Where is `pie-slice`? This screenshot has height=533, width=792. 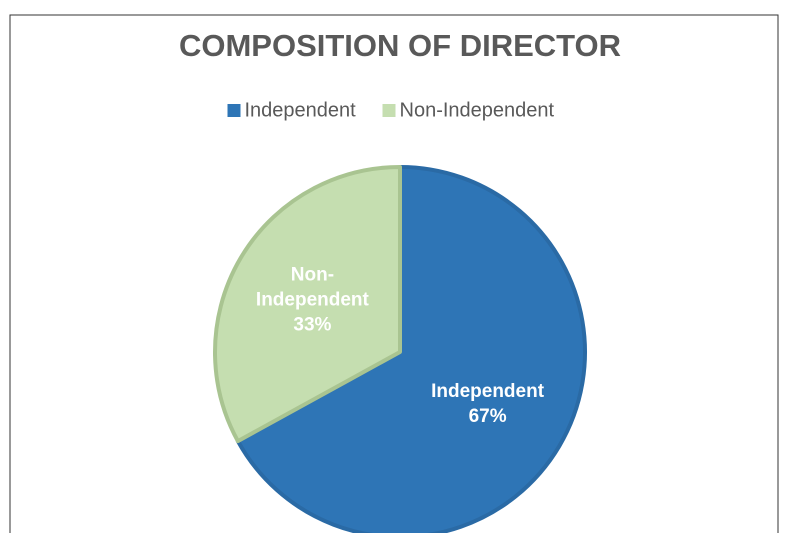
pie-slice is located at coordinates (307, 304).